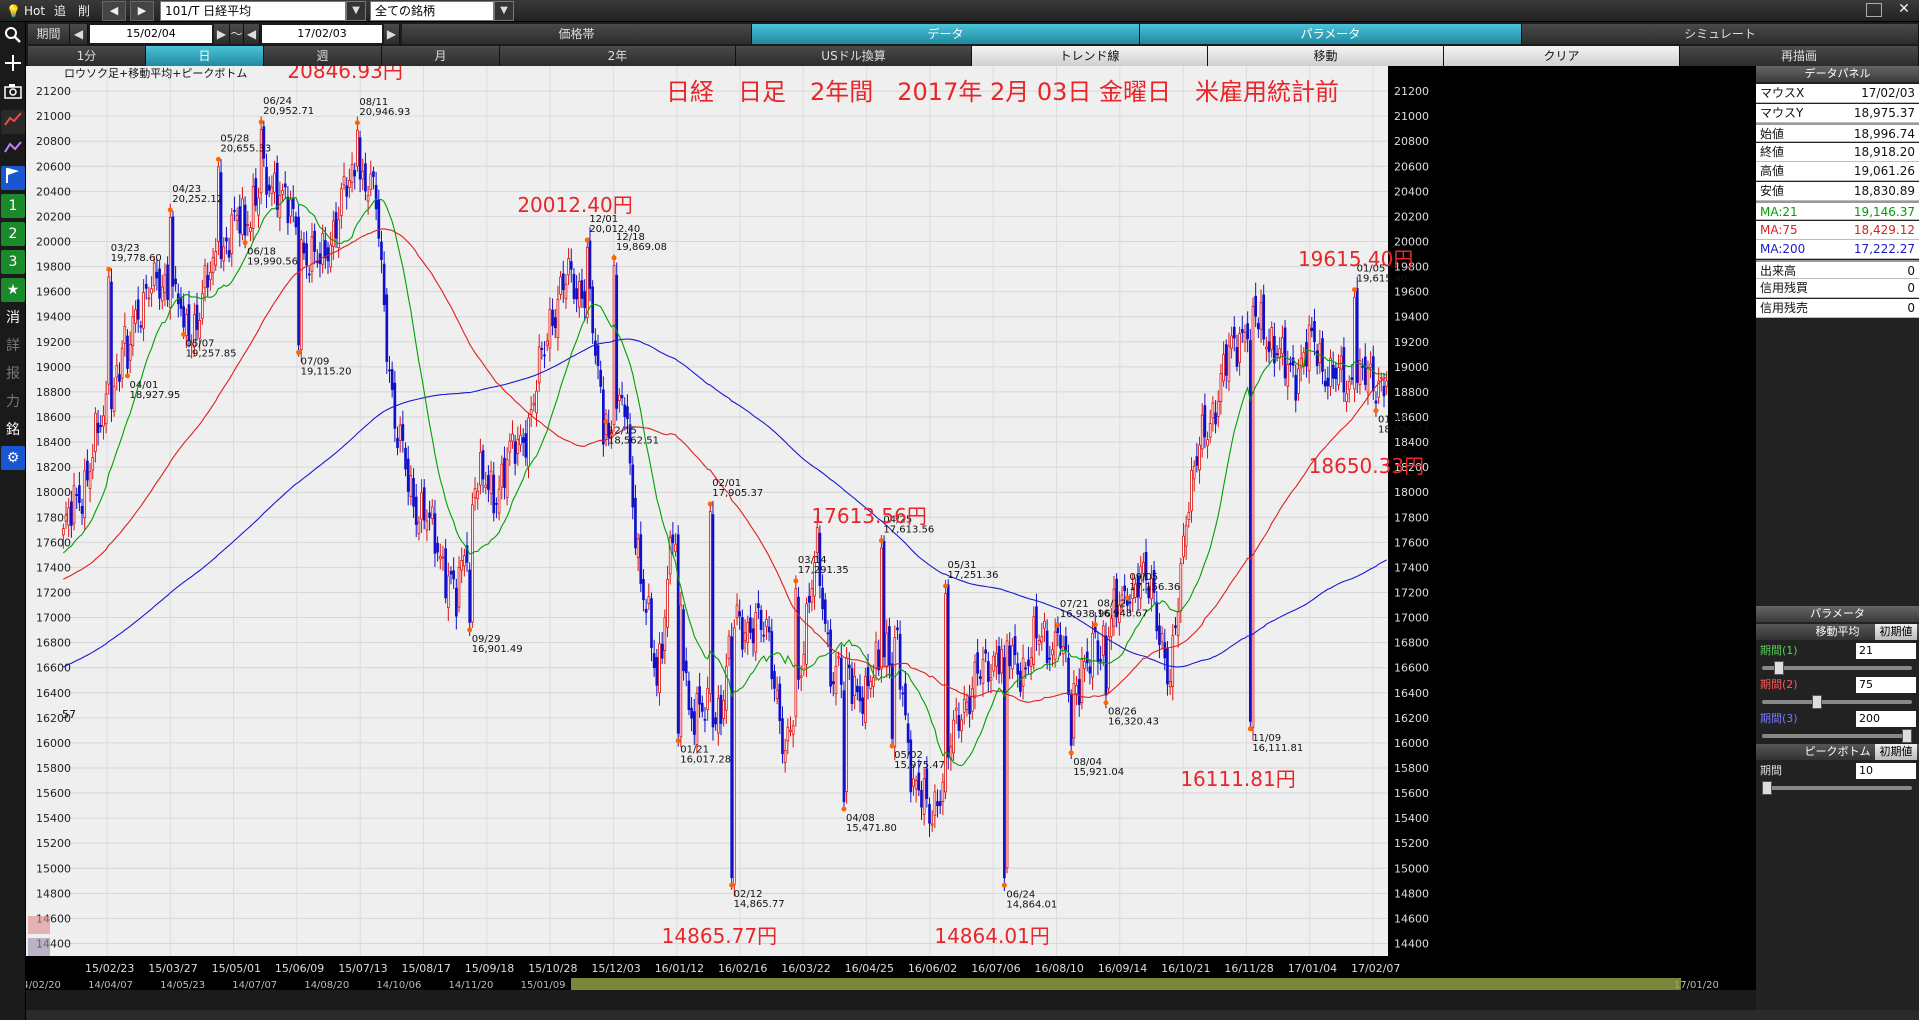 Image resolution: width=1919 pixels, height=1020 pixels. What do you see at coordinates (1837, 74) in the screenshot?
I see `data-panel-header: データパネル` at bounding box center [1837, 74].